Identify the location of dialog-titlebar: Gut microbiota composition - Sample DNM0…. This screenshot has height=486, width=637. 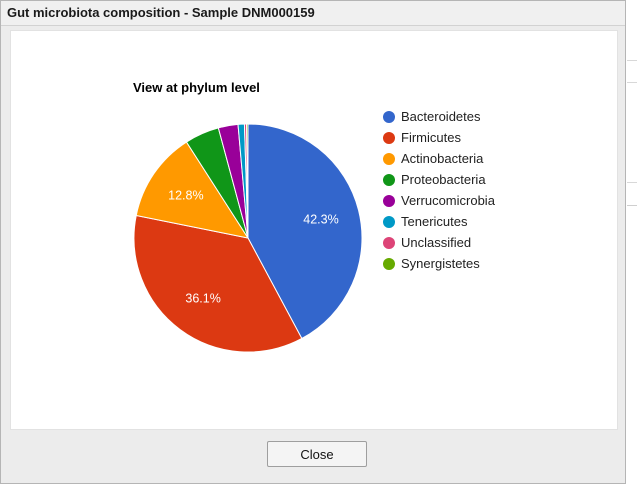
(313, 13).